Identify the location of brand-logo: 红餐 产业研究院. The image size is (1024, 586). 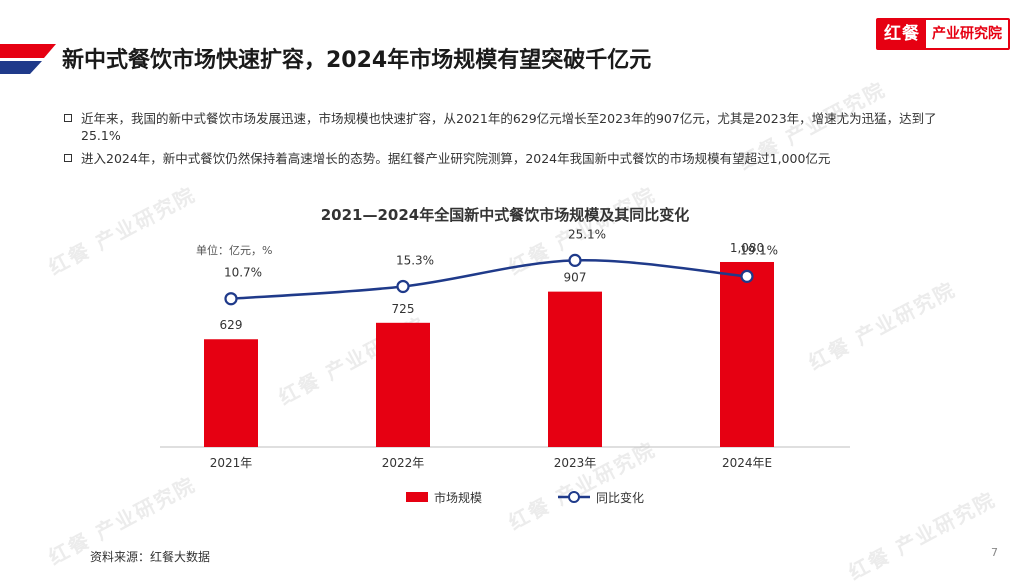
(943, 34).